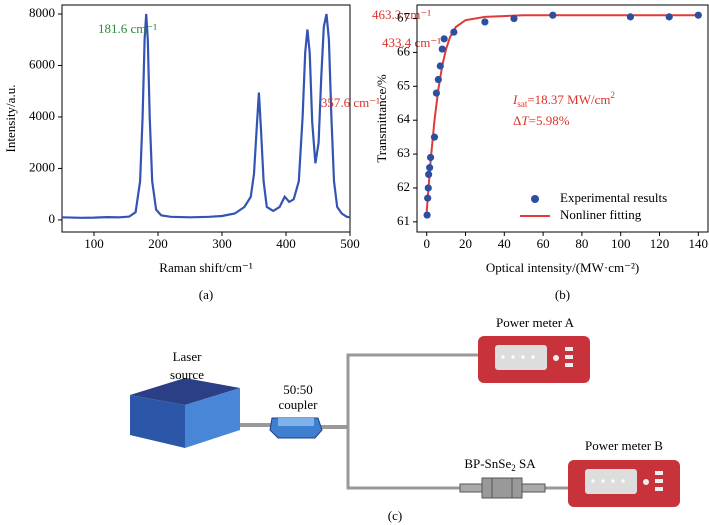  I want to click on y-tick-label: 4000, so click(42, 115).